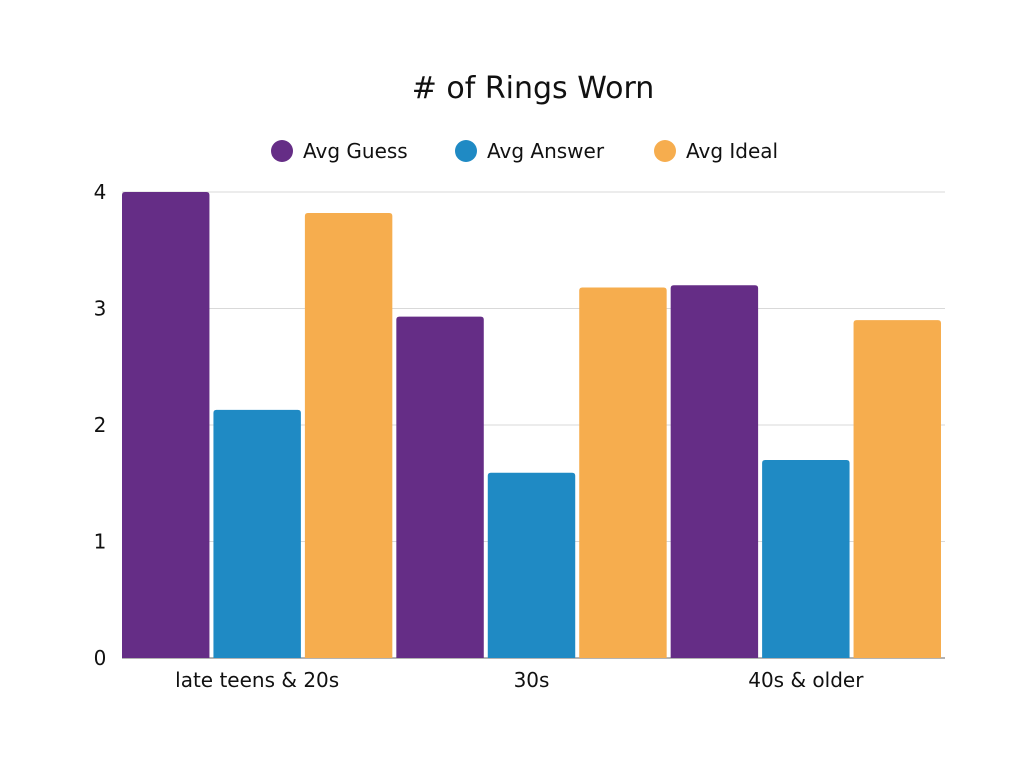 Image resolution: width=1024 pixels, height=772 pixels. I want to click on legend-label: Avg Ideal, so click(732, 151).